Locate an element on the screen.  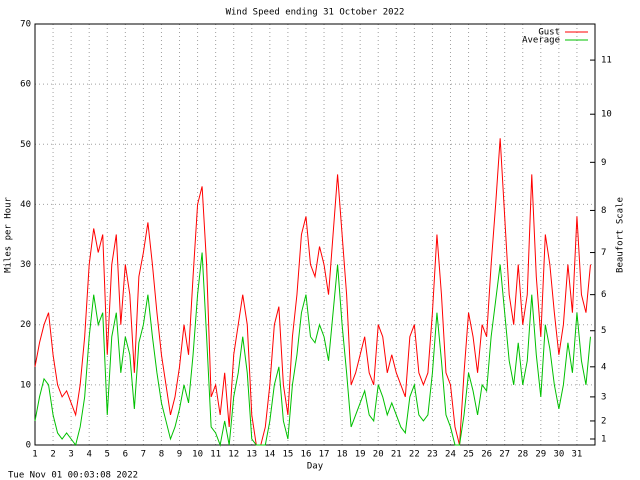
x-tick-label: 17 is located at coordinates (324, 455).